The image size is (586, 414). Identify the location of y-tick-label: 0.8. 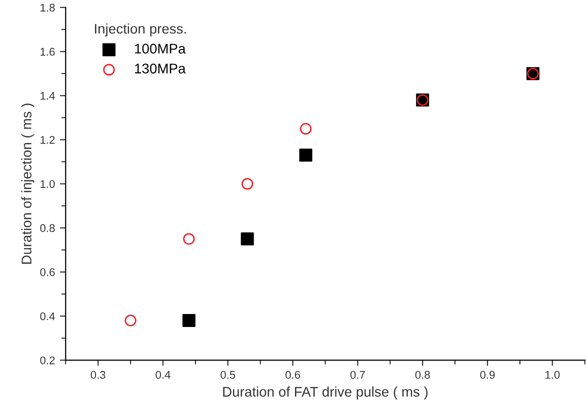
(47, 228).